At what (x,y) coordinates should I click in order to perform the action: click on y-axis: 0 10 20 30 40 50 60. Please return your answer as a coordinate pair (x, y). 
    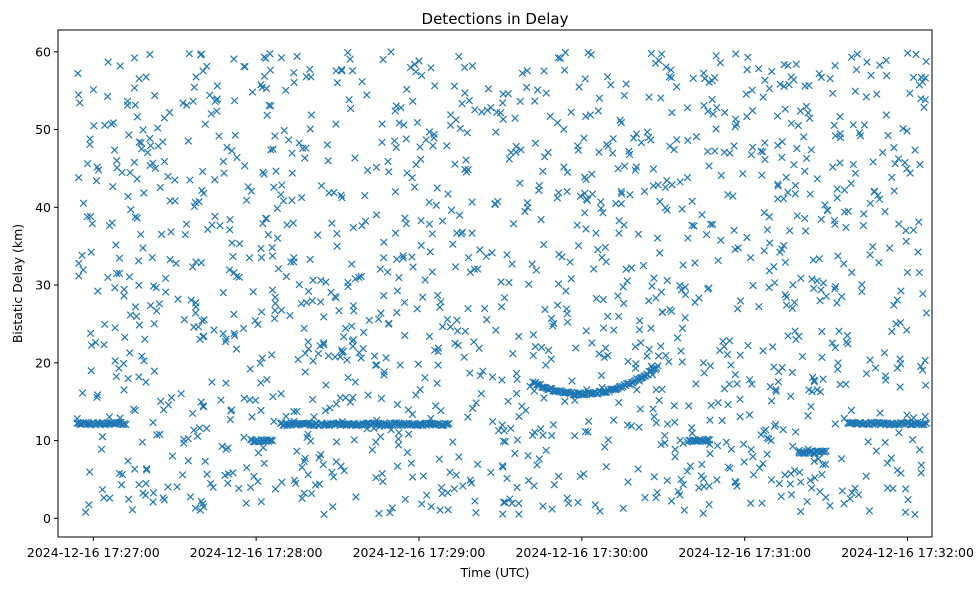
    Looking at the image, I should click on (46, 285).